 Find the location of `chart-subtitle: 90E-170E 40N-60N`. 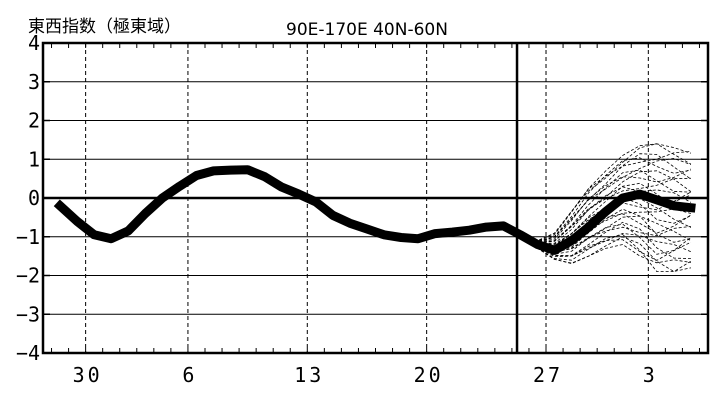

chart-subtitle: 90E-170E 40N-60N is located at coordinates (367, 30).